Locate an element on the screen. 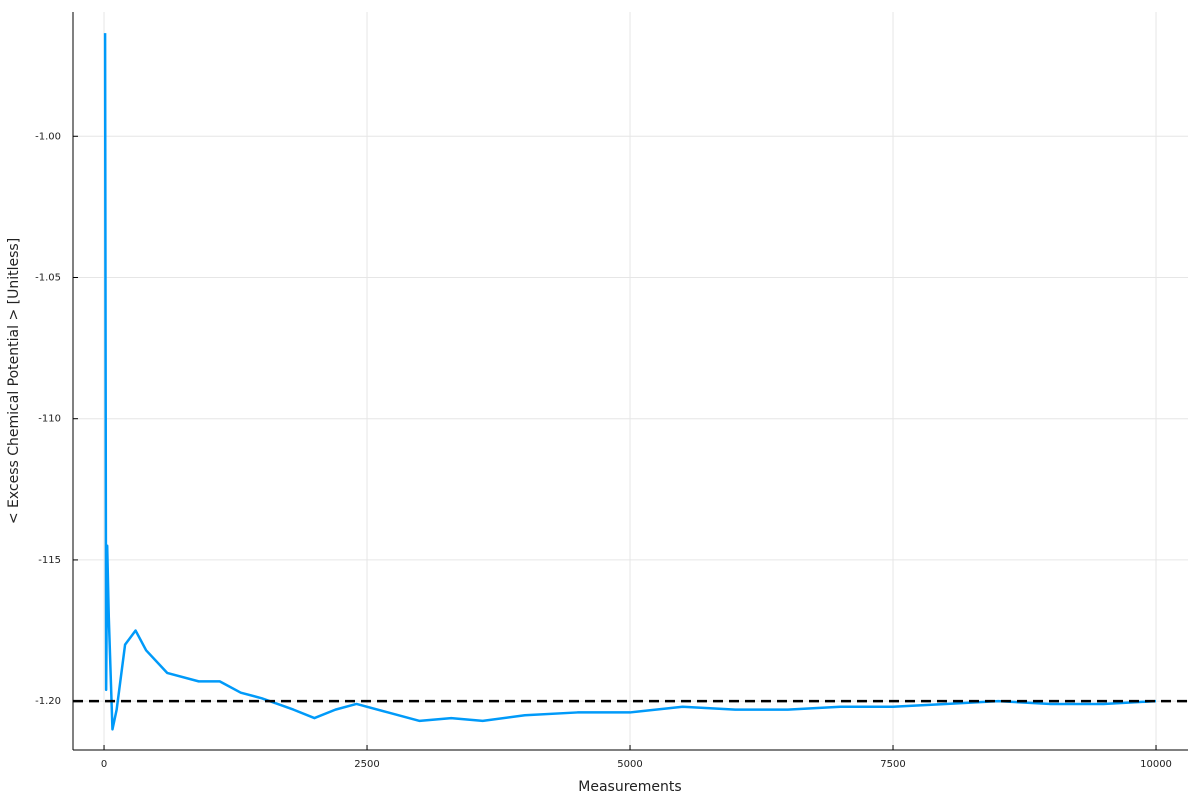 The image size is (1200, 800). x-tick-label: 5000 is located at coordinates (629, 764).